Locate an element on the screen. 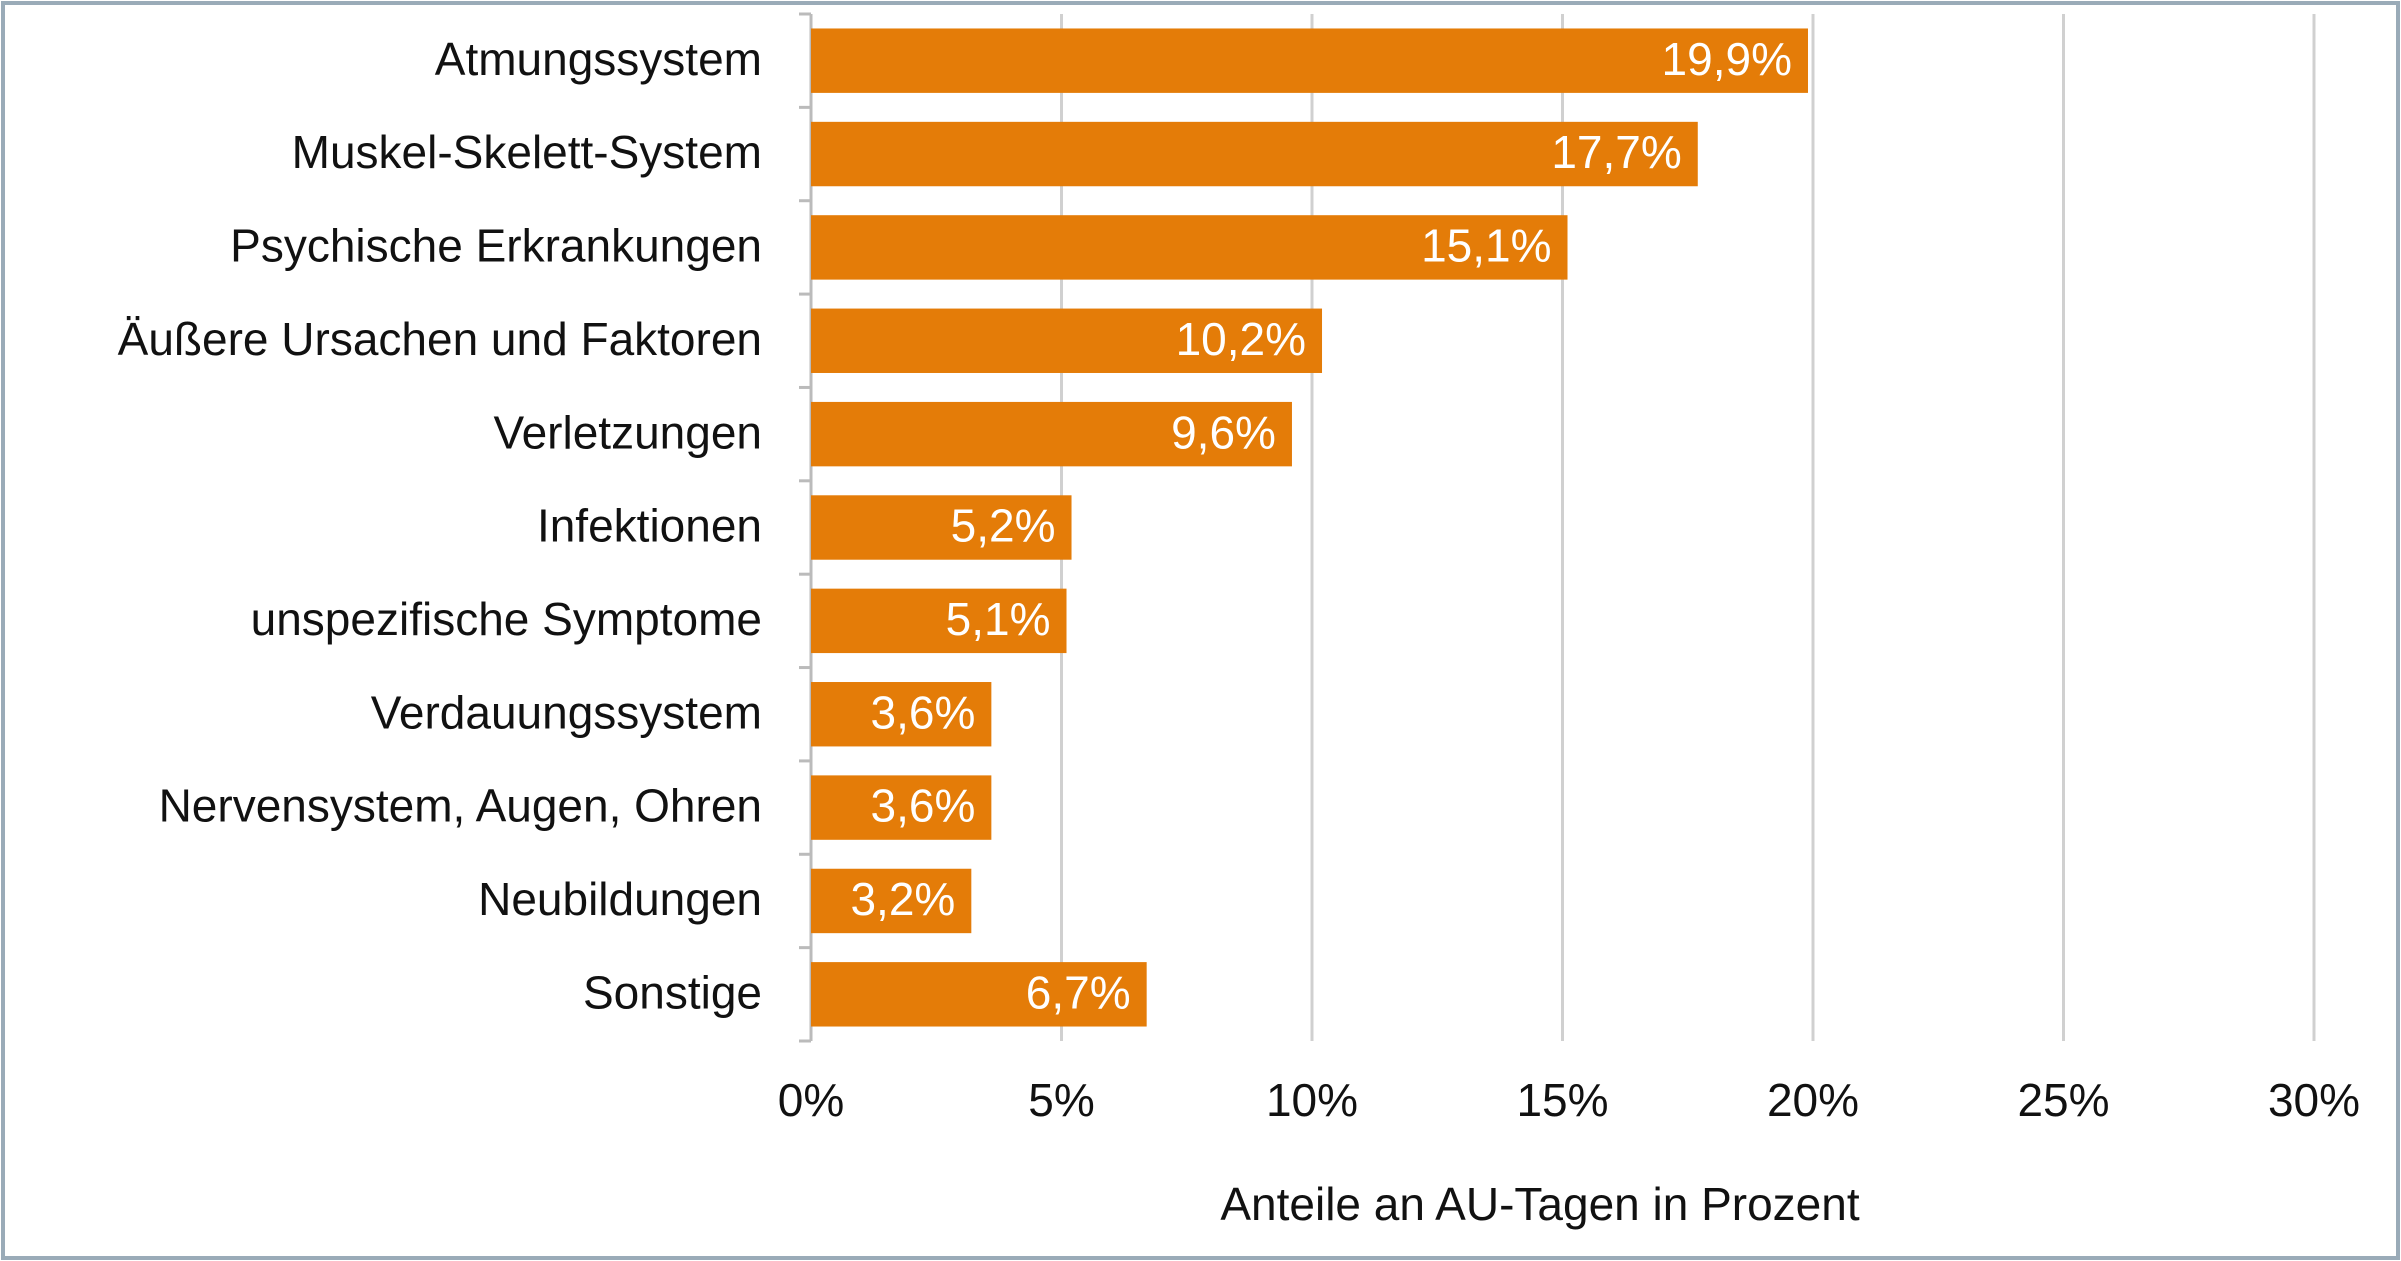 The image size is (2401, 1261). y-tick-label: Äußere Ursachen und Faktoren is located at coordinates (440, 339).